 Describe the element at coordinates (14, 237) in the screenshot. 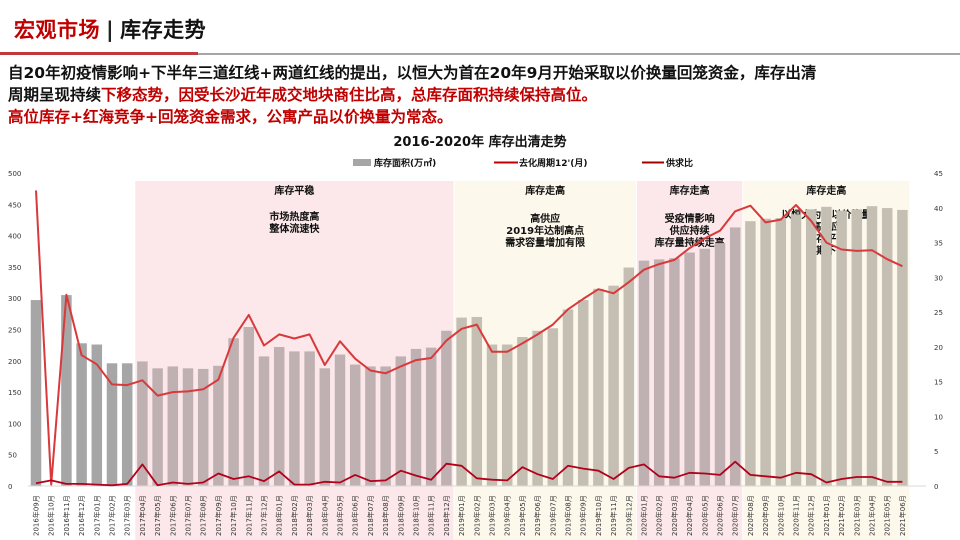

I see `y-left-tick: 400` at that location.